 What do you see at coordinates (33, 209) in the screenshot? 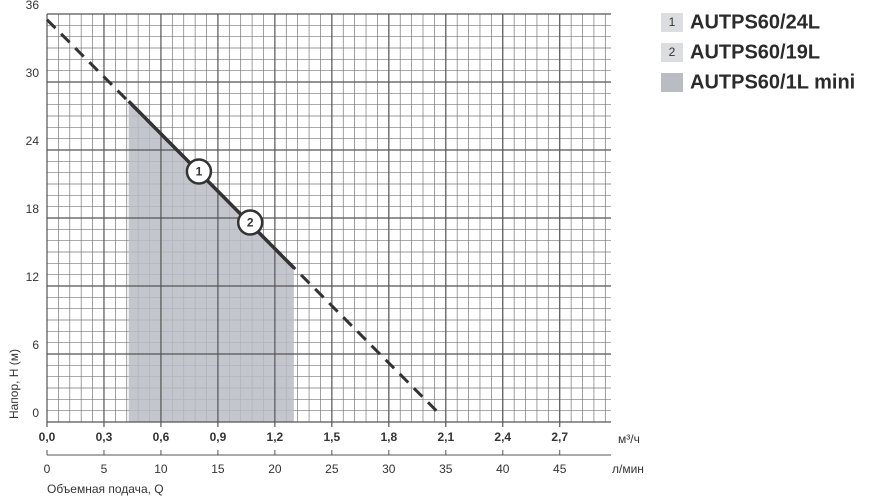
I see `y-tick-label: 18` at bounding box center [33, 209].